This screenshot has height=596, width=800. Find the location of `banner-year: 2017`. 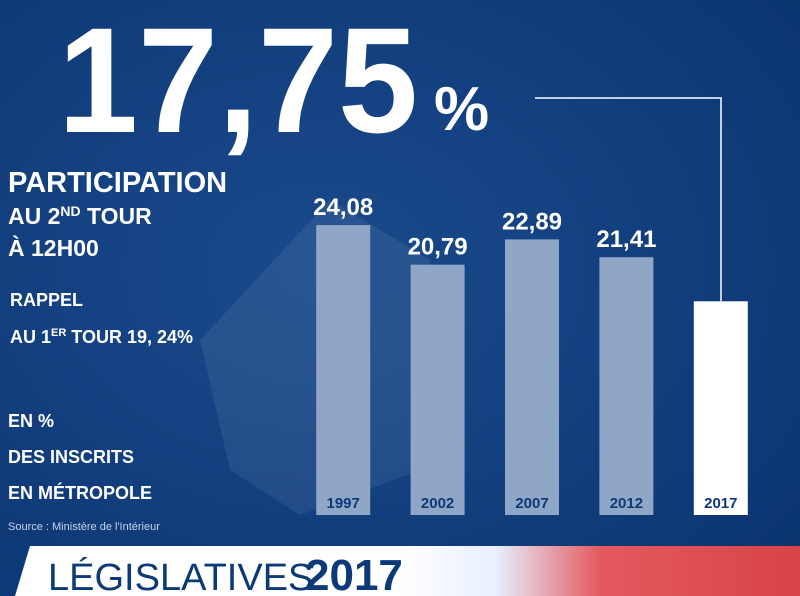

banner-year: 2017 is located at coordinates (354, 573).